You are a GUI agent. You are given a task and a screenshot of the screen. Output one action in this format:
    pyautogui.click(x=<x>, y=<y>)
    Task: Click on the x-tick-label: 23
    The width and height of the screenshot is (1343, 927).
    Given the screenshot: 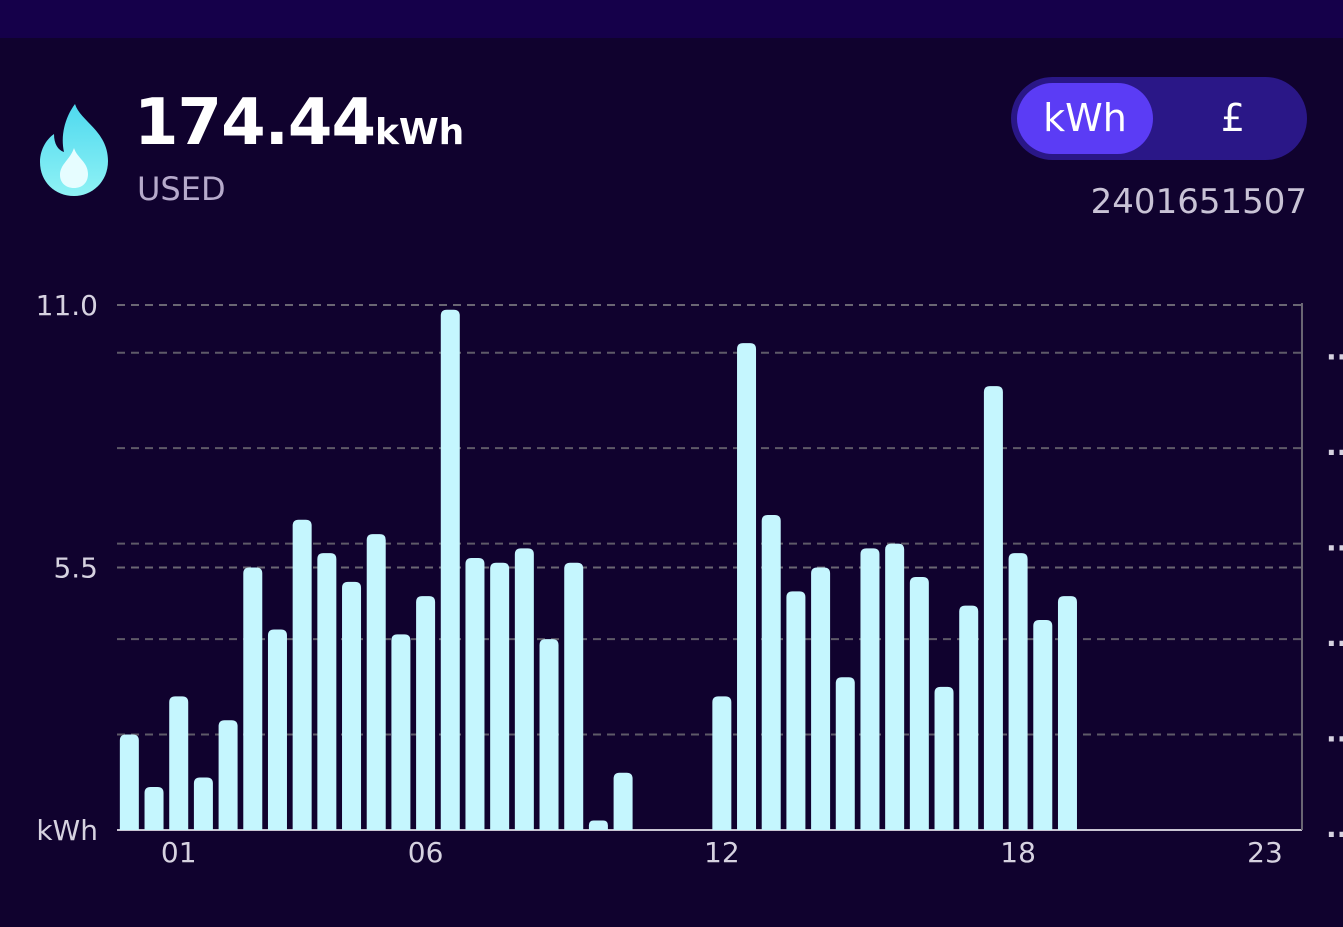 What is the action you would take?
    pyautogui.click(x=1265, y=852)
    